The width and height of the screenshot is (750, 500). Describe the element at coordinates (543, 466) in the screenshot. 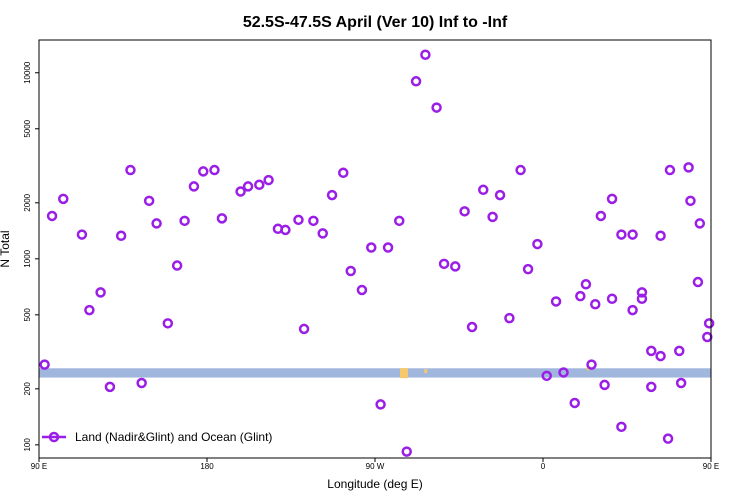

I see `x-tick-label: 0` at that location.